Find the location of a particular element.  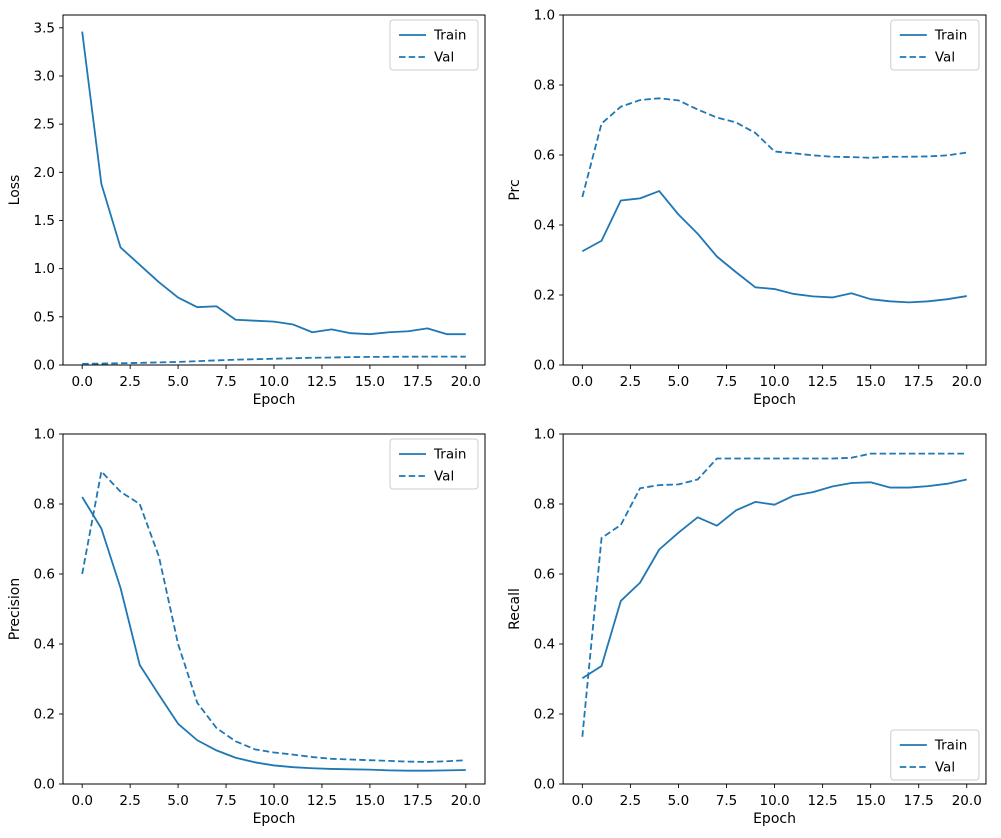

y-axis-label: Prc is located at coordinates (515, 189).